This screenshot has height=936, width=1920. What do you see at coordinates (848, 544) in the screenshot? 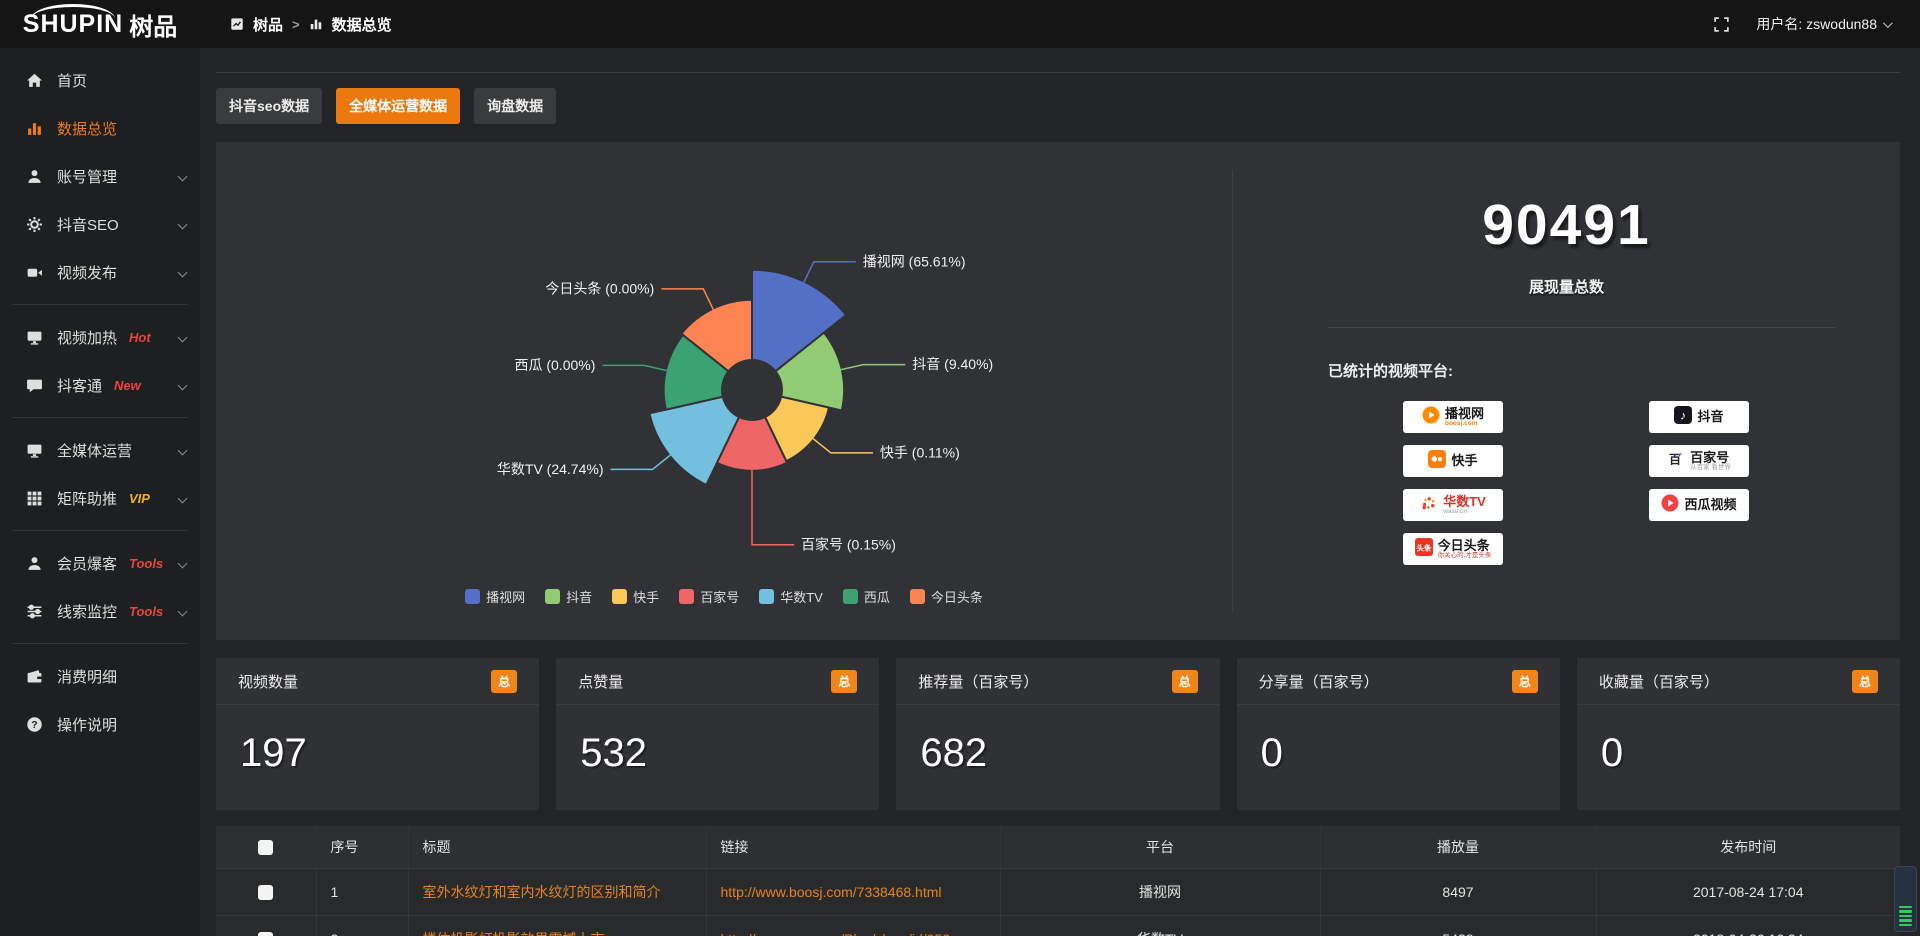
I see `pie-label: 百家号 (0.15%)` at bounding box center [848, 544].